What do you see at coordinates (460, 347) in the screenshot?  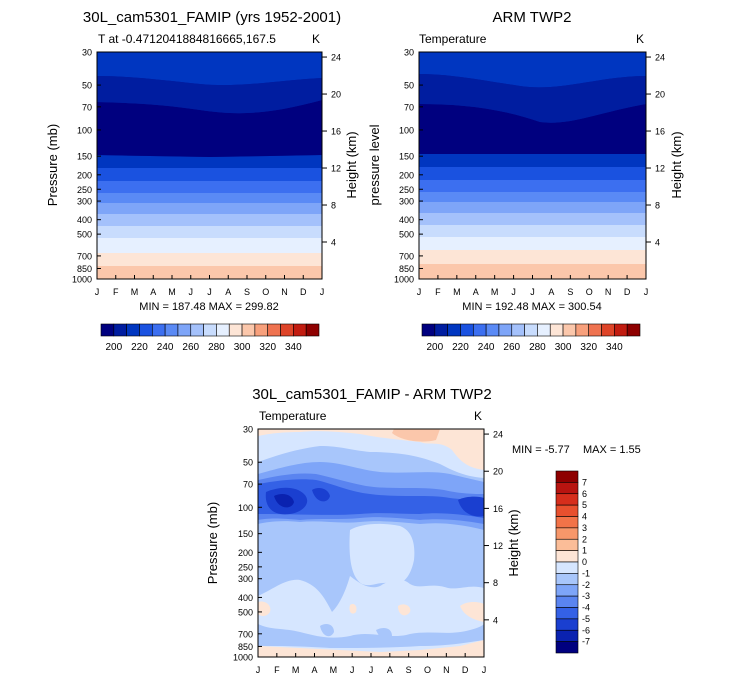 I see `colorbar-label: 220` at bounding box center [460, 347].